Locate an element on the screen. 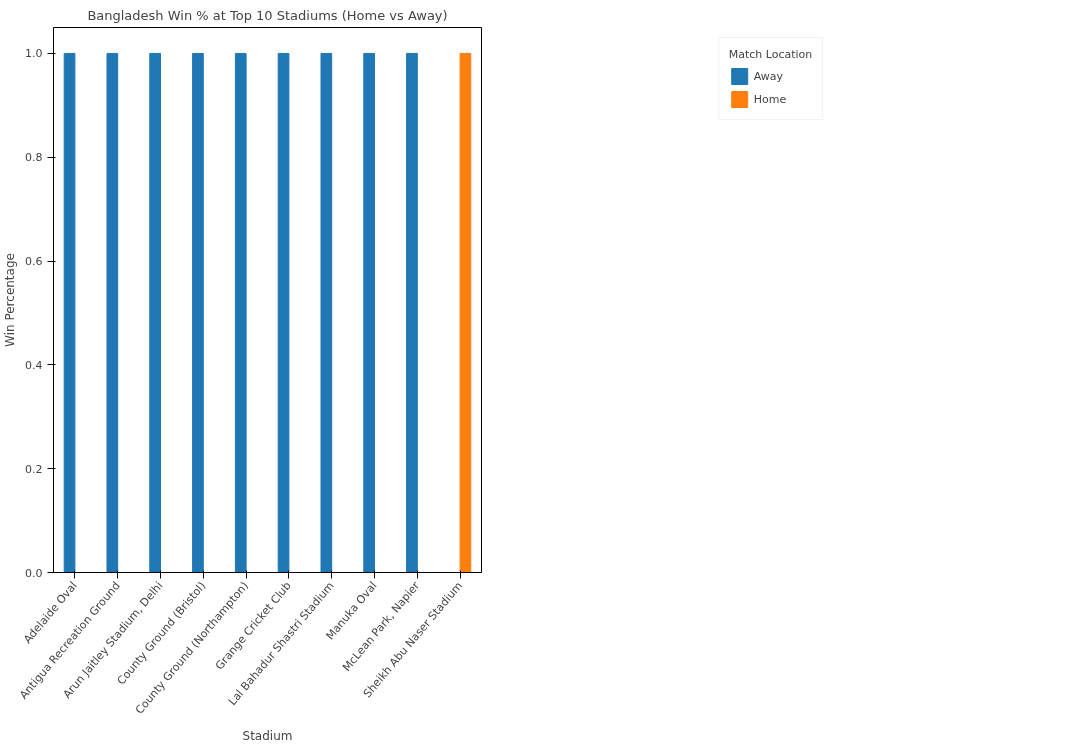 The image size is (1066, 753). y-tick-label: 0.8 is located at coordinates (34, 158).